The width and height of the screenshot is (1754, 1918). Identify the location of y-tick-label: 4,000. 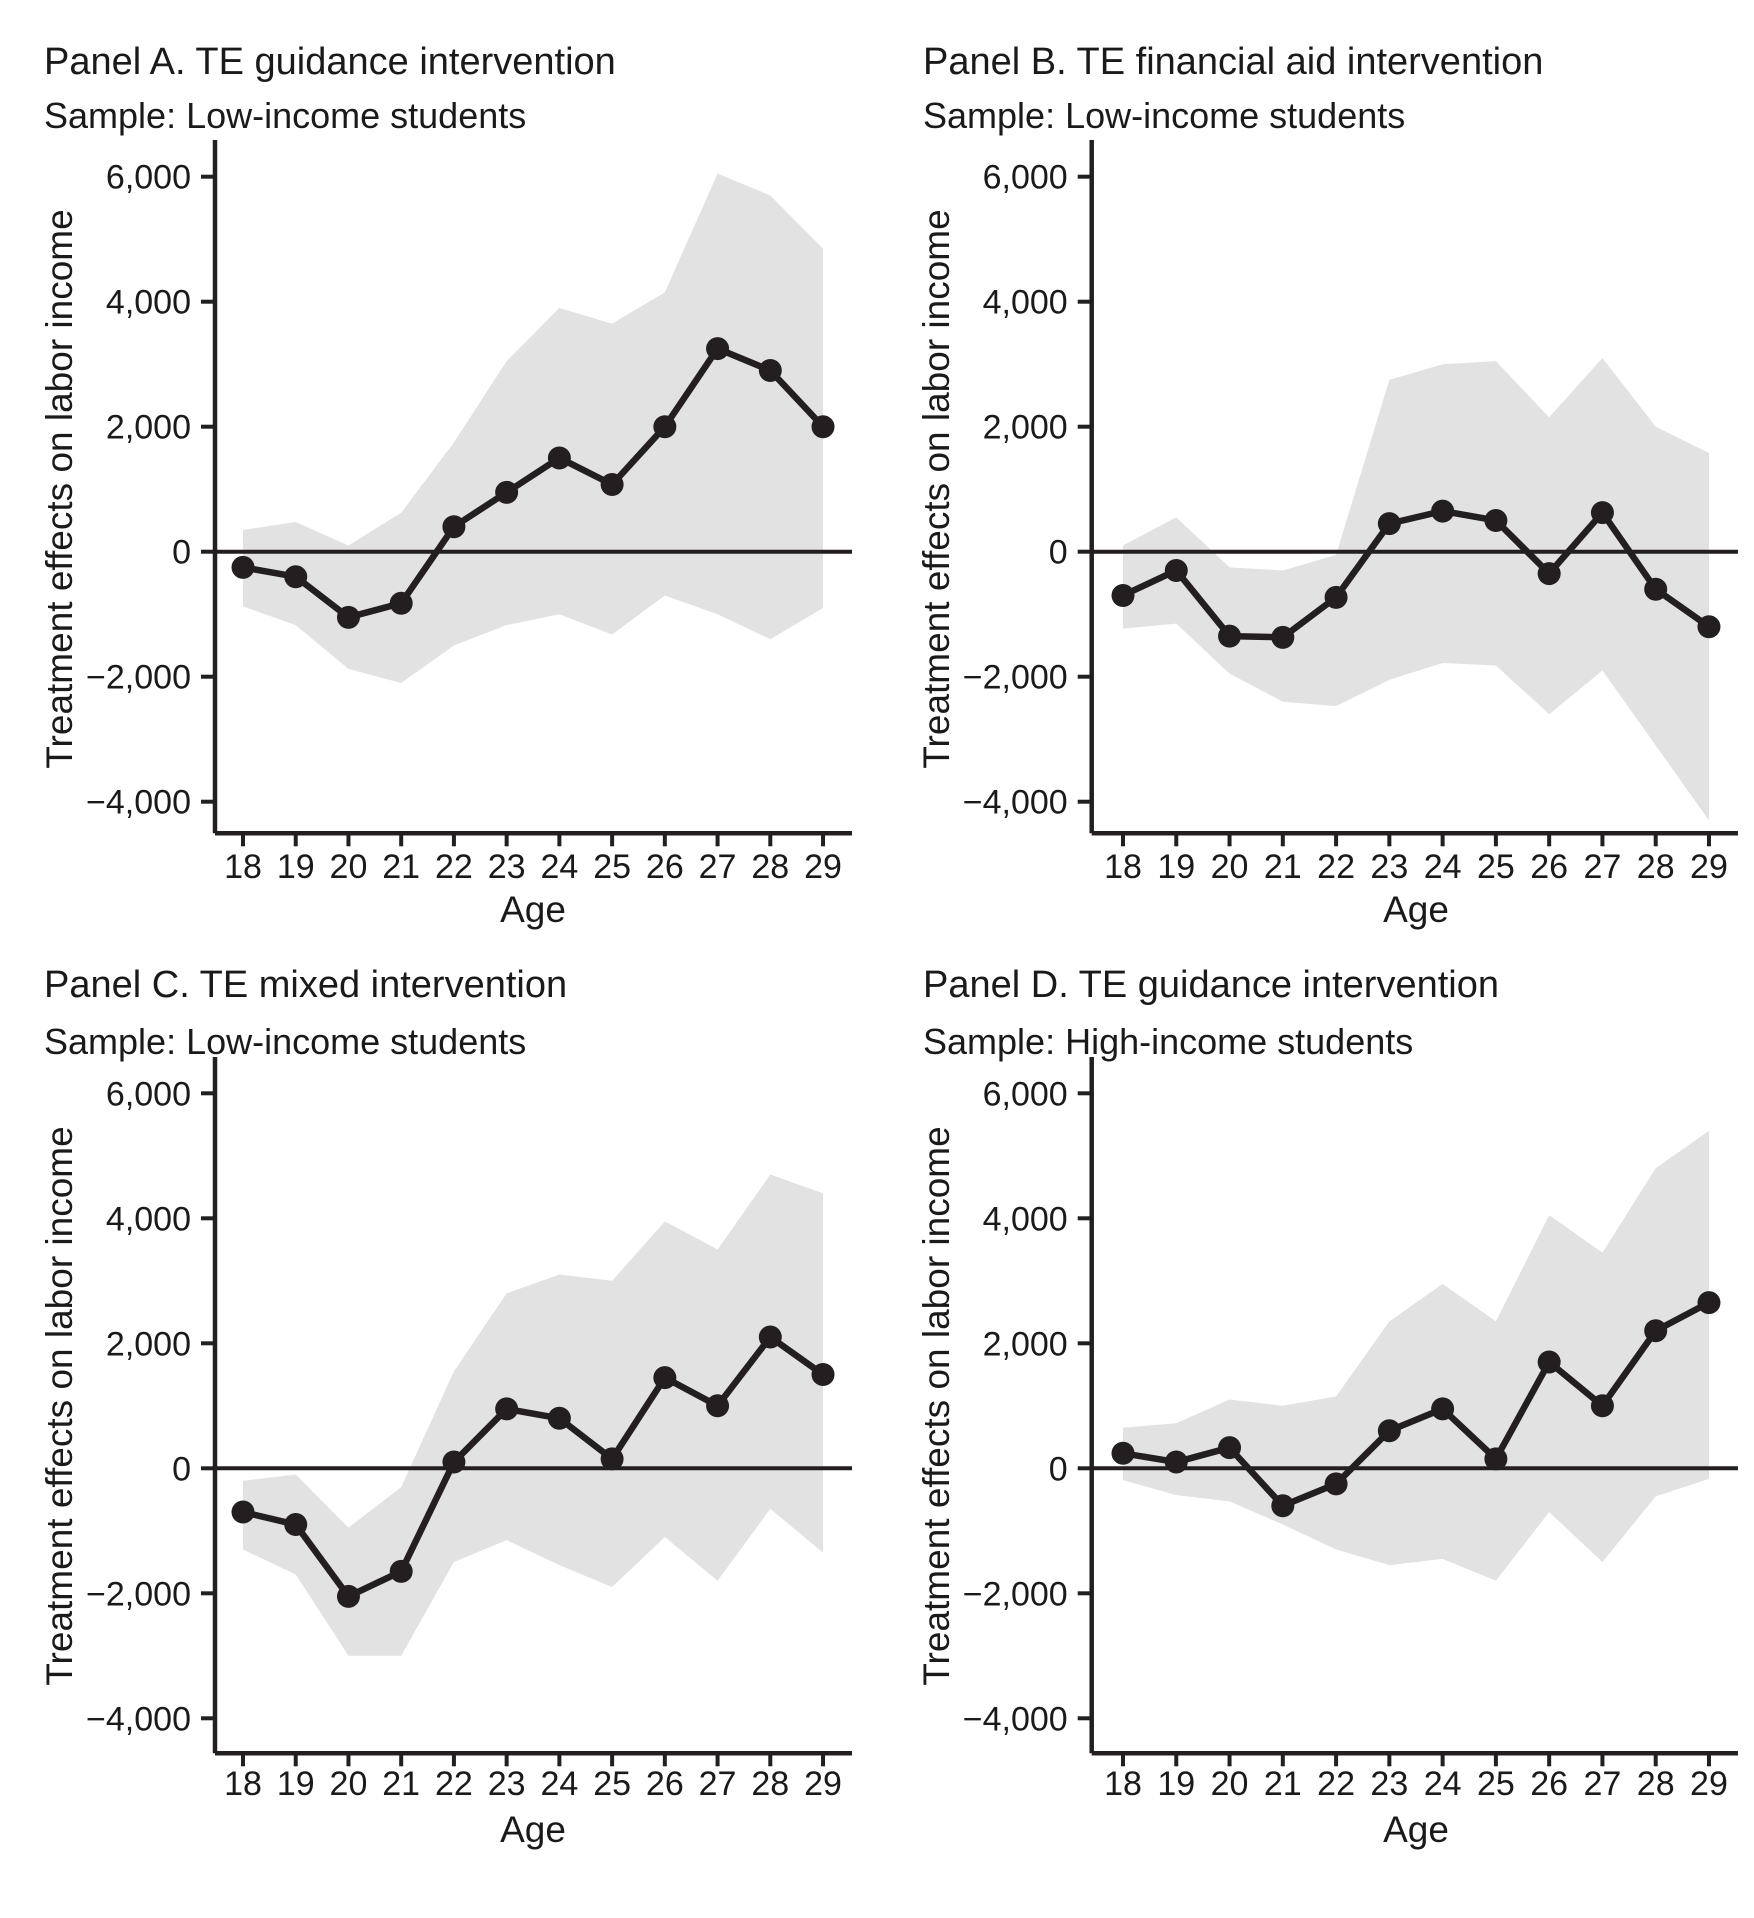
(1025, 1219).